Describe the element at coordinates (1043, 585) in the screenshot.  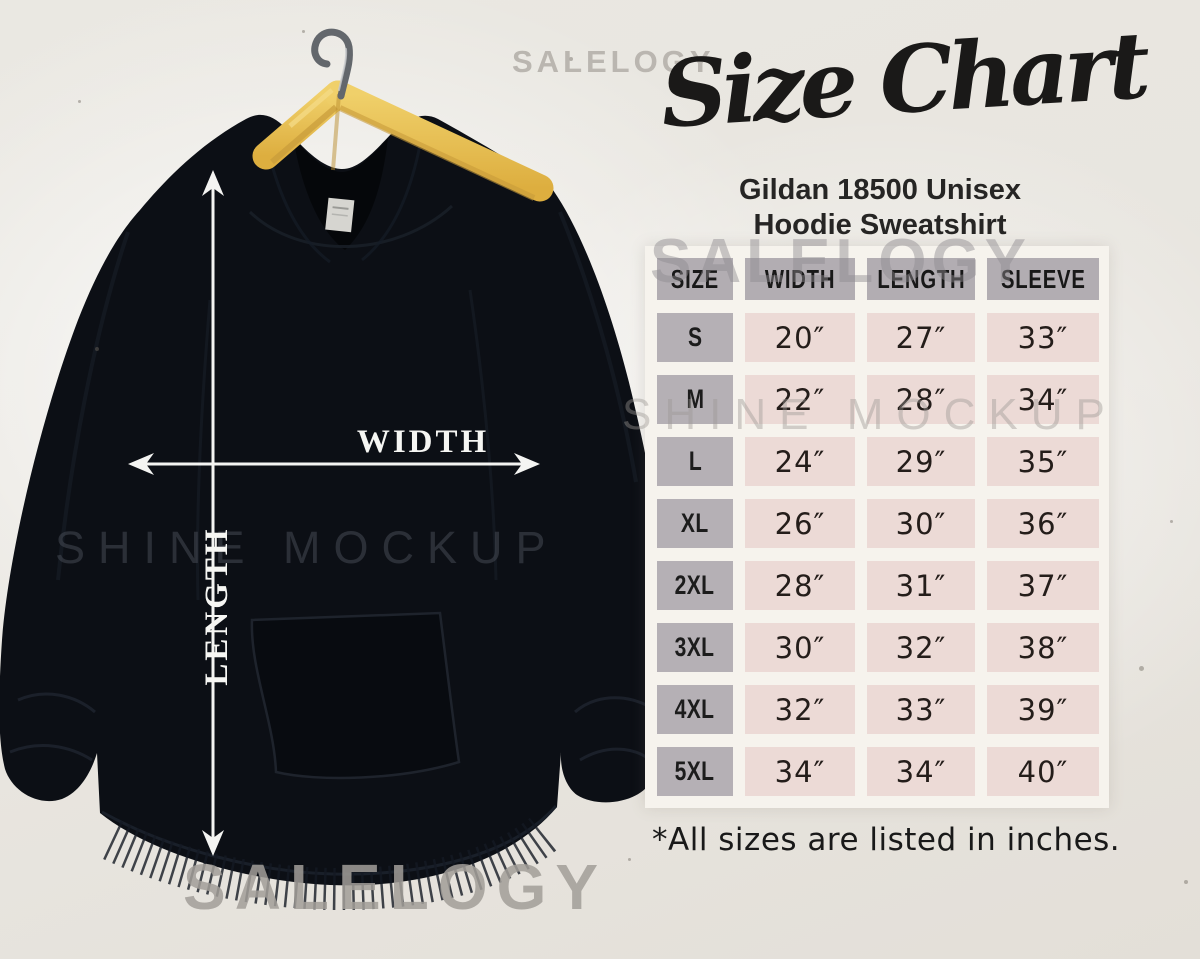
I see `measurement-cell: 37″` at that location.